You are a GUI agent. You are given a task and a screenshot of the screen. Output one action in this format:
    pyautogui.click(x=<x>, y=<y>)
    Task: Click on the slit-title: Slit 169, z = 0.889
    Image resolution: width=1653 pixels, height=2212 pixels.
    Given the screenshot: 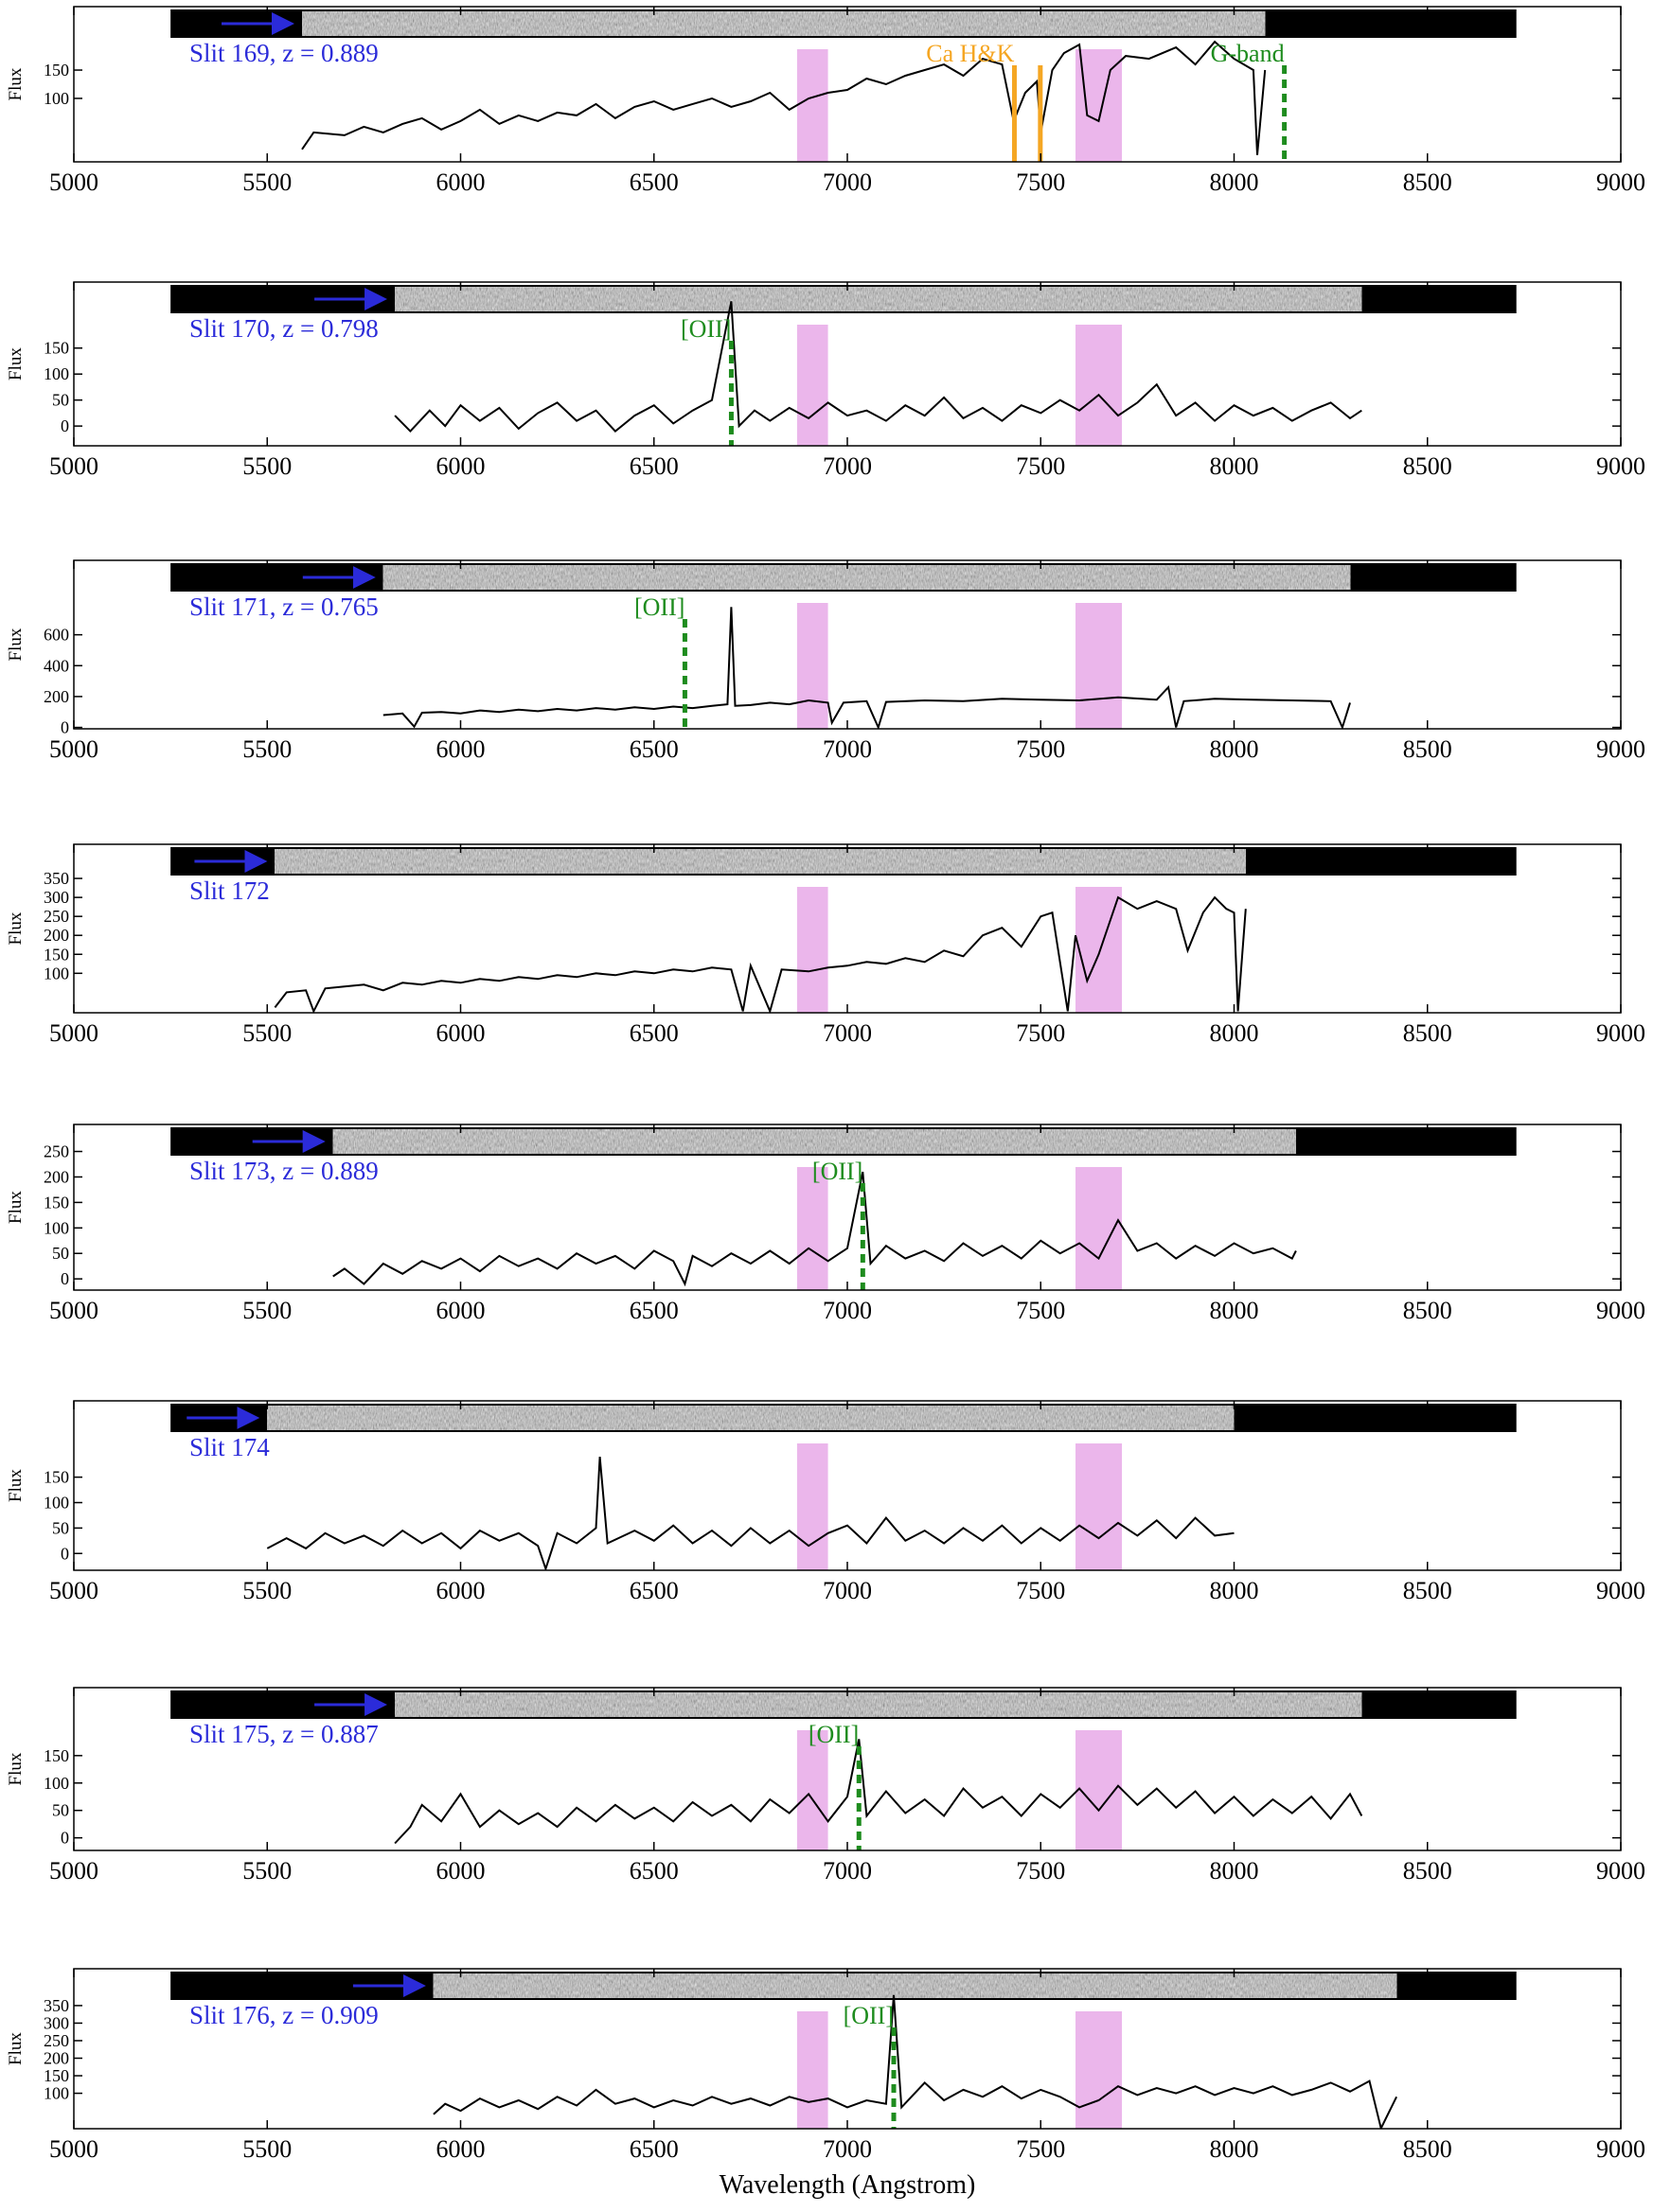 What is the action you would take?
    pyautogui.click(x=284, y=53)
    